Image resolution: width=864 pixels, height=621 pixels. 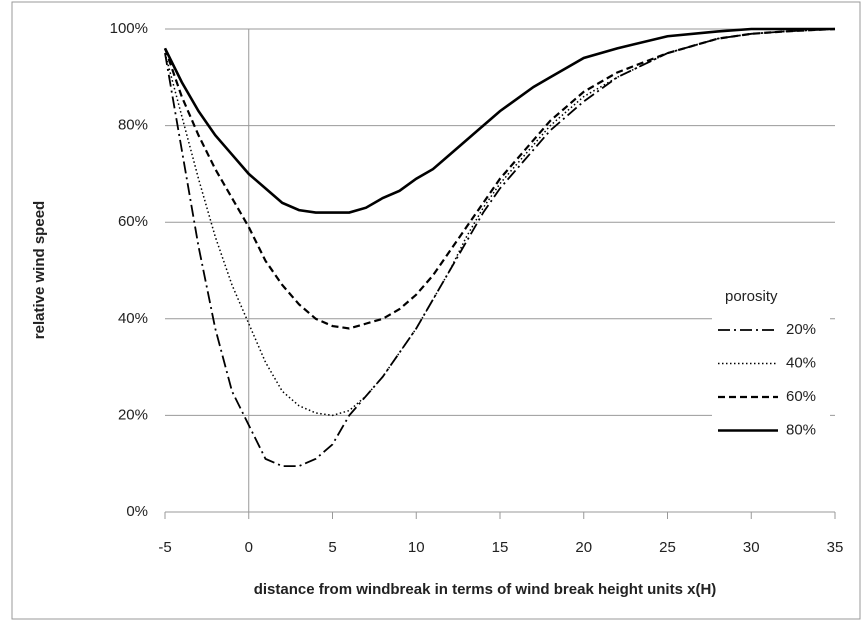 What do you see at coordinates (133, 221) in the screenshot?
I see `y-tick-label: 60%` at bounding box center [133, 221].